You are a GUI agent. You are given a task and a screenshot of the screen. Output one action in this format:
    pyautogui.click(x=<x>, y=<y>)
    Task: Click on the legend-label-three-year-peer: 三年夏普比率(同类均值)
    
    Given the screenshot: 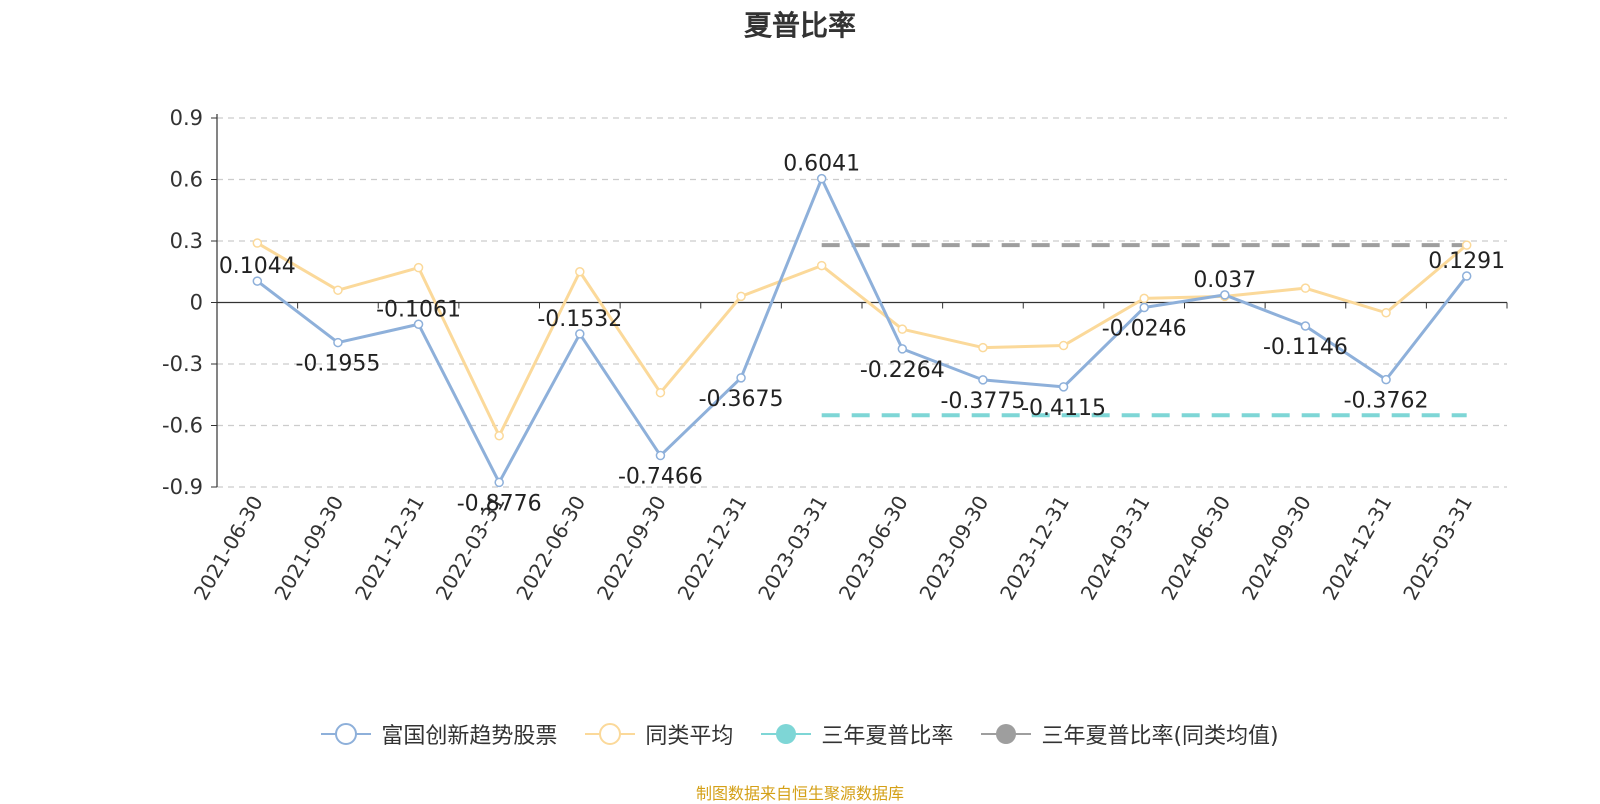 What is the action you would take?
    pyautogui.click(x=1160, y=736)
    